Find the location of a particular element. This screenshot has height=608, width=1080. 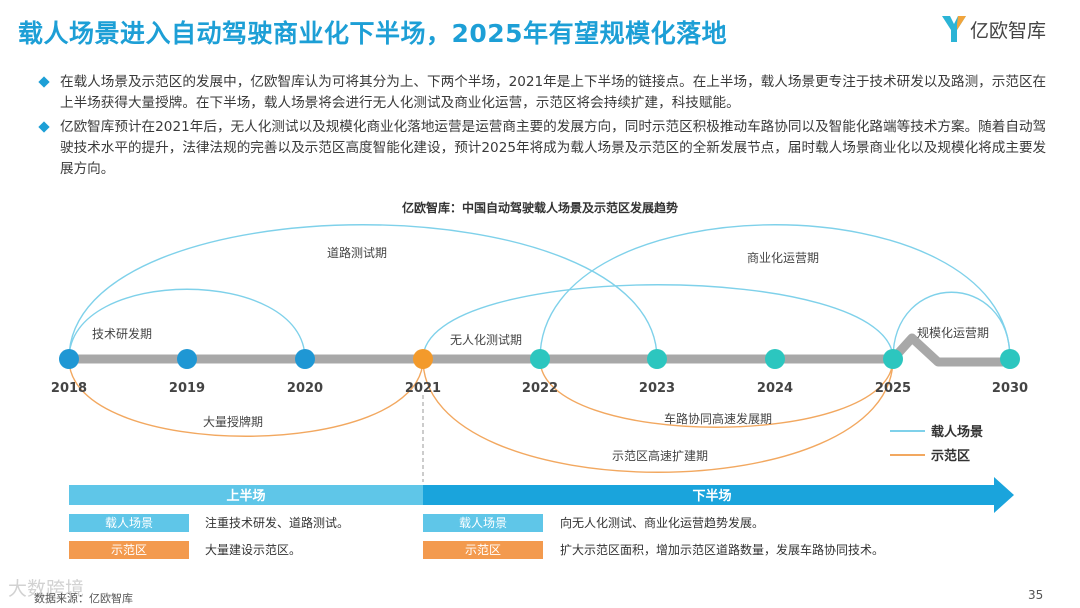

summary-text: 扩大示范区面积，增加示范区道路数量，发展车路协同技术。 is located at coordinates (722, 549).